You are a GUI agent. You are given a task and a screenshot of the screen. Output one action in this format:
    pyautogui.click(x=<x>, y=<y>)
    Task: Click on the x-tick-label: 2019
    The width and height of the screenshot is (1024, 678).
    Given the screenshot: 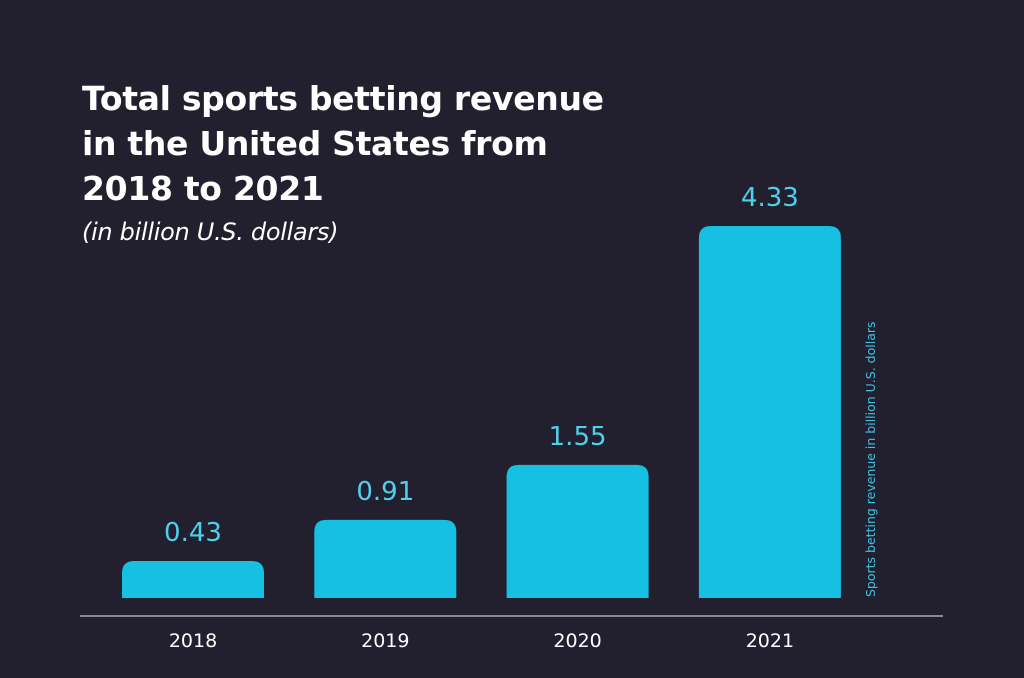 What is the action you would take?
    pyautogui.click(x=385, y=641)
    